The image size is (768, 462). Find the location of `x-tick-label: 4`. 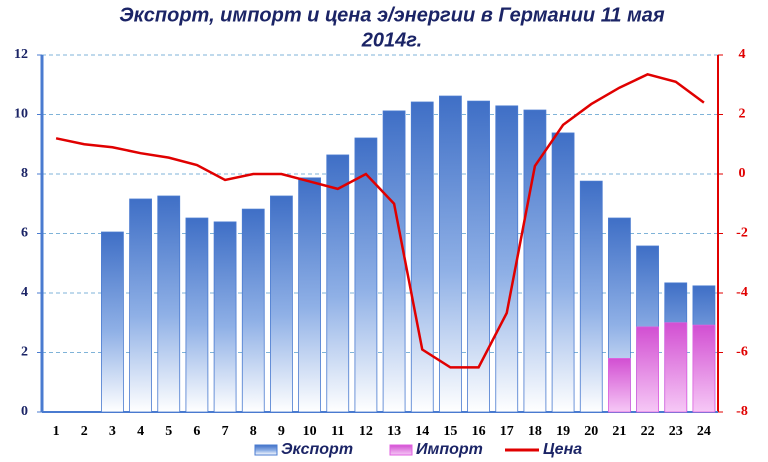

x-tick-label: 4 is located at coordinates (140, 431).